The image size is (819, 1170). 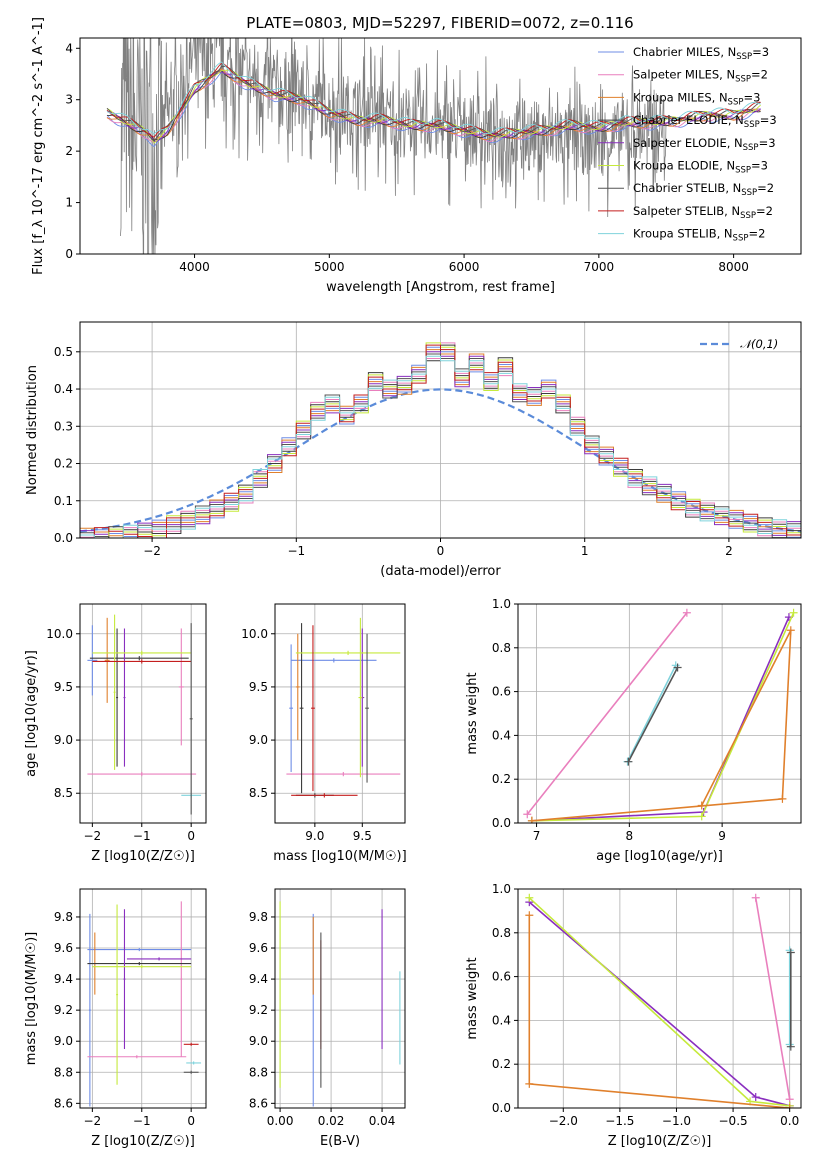 What do you see at coordinates (433, 146) in the screenshot?
I see `spectrum-plot-area` at bounding box center [433, 146].